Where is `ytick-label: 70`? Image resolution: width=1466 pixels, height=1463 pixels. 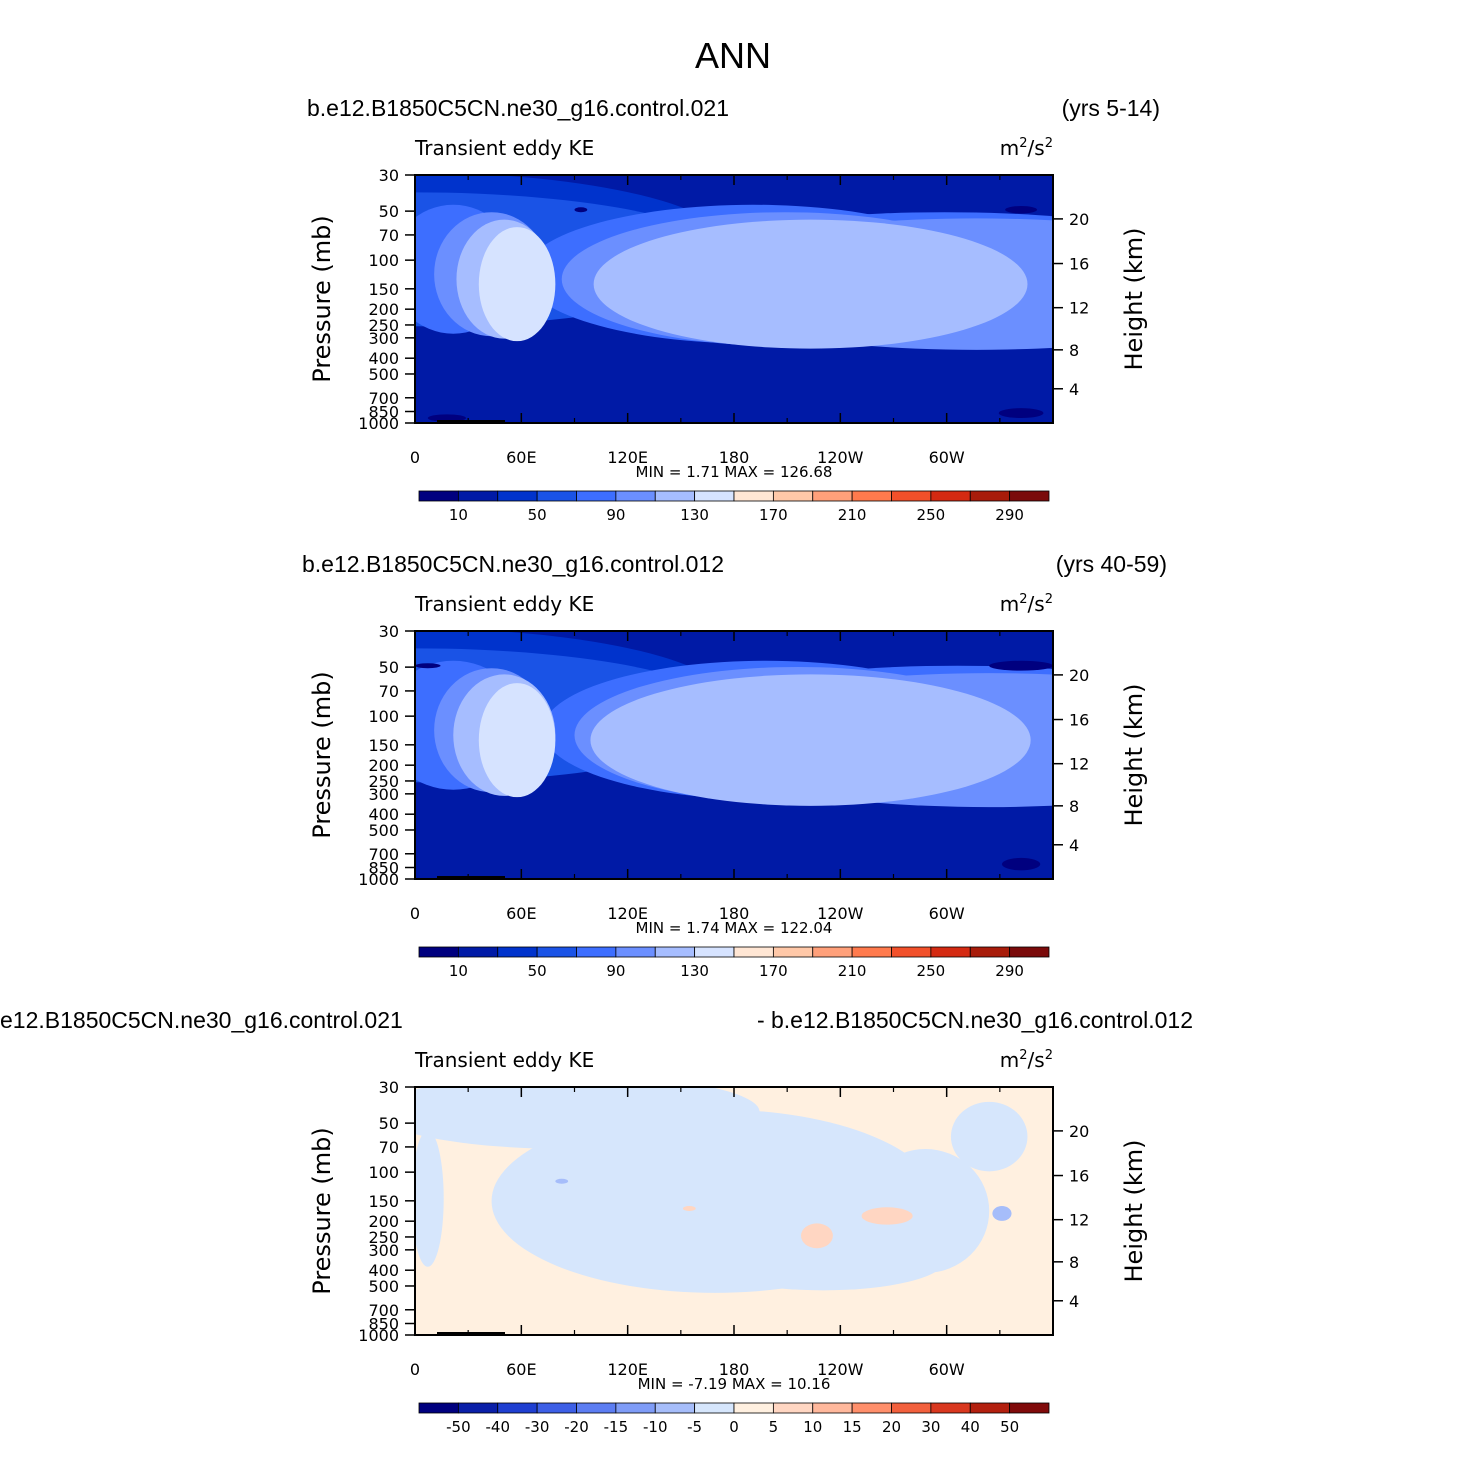 ytick-label: 70 is located at coordinates (389, 1147).